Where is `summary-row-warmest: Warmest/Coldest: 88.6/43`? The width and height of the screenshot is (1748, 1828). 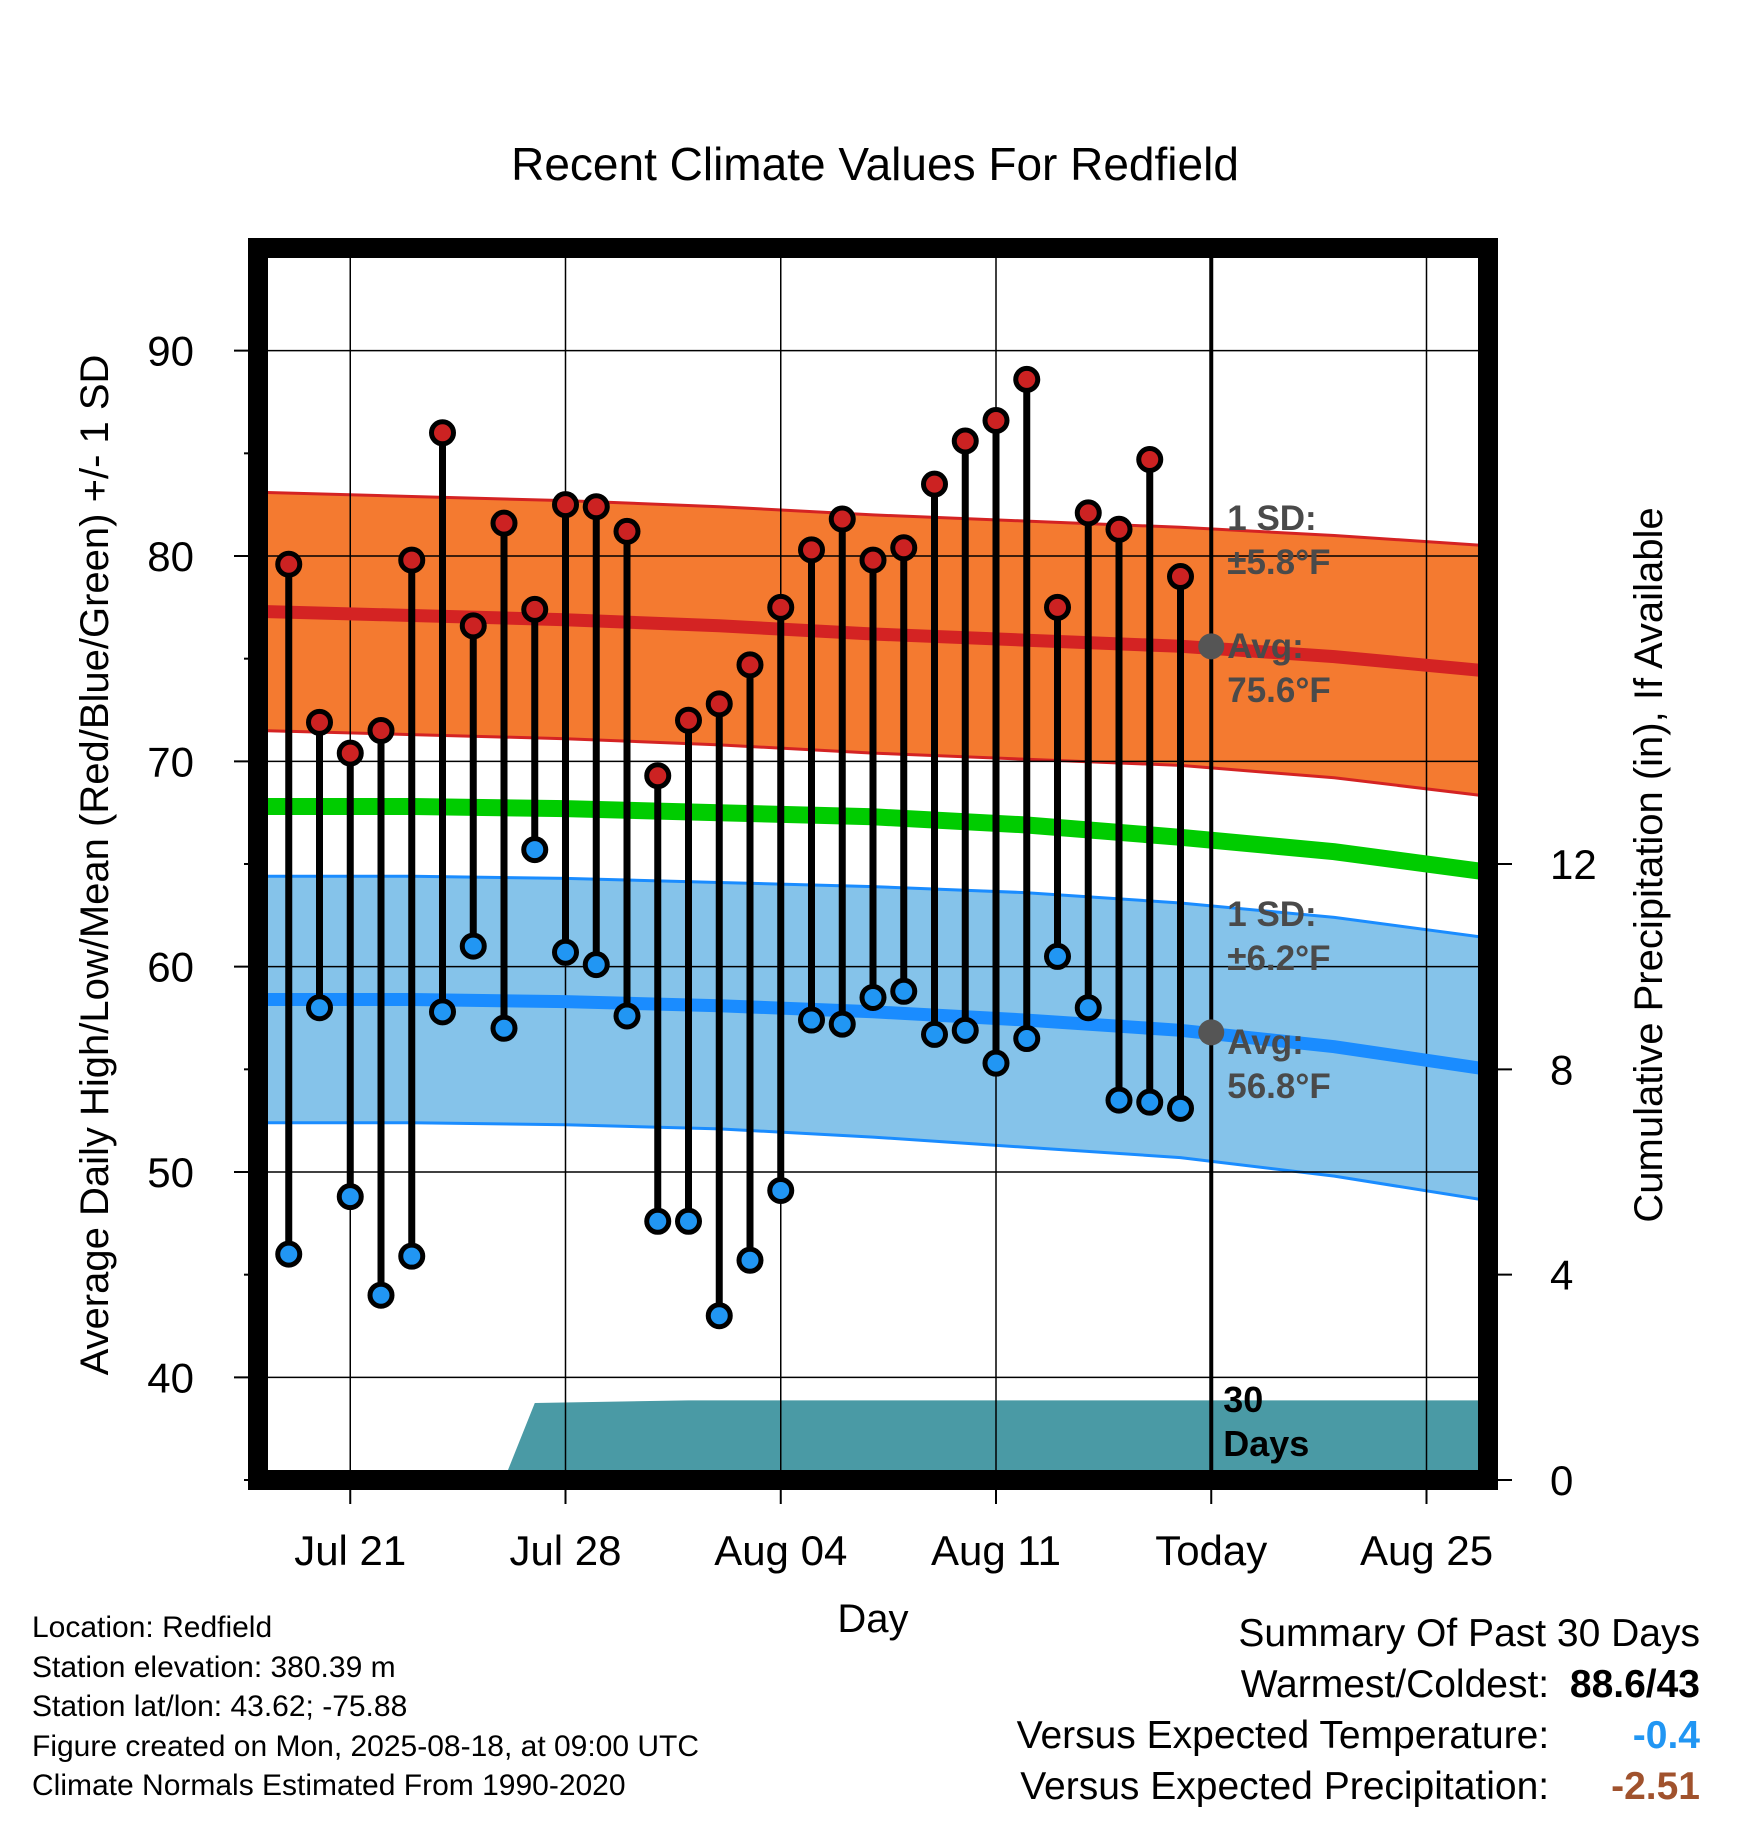
summary-row-warmest: Warmest/Coldest: 88.6/43 is located at coordinates (1358, 1684).